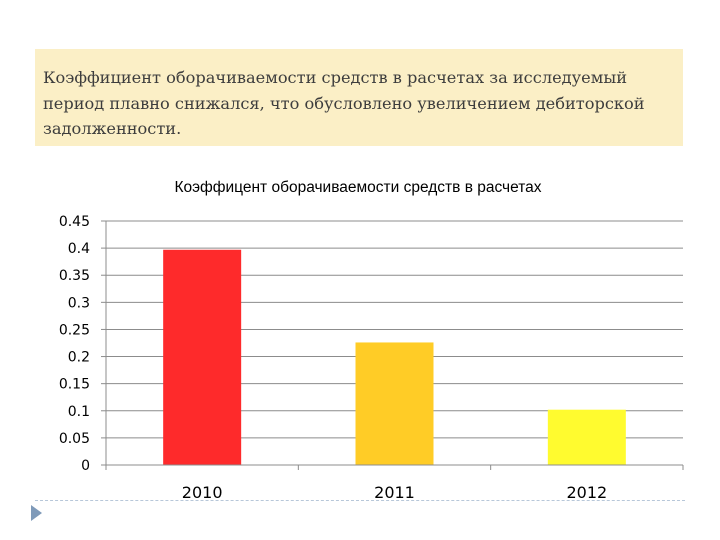 The image size is (720, 540). What do you see at coordinates (74, 222) in the screenshot?
I see `y-tick-label: 0.45` at bounding box center [74, 222].